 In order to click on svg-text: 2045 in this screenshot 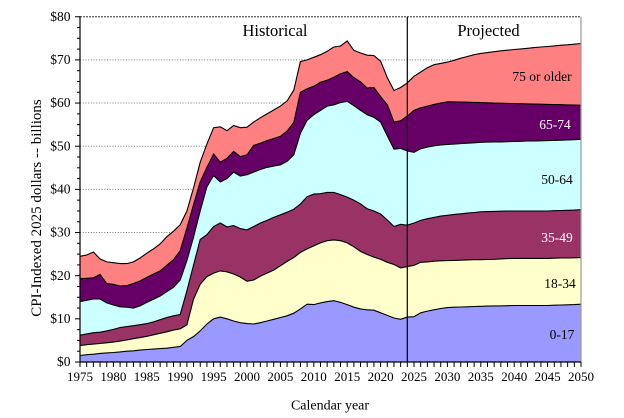, I will do `click(548, 376)`.